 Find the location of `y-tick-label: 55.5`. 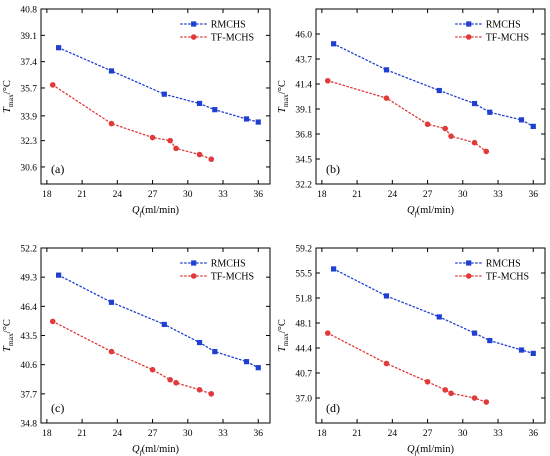

y-tick-label: 55.5 is located at coordinates (303, 275).